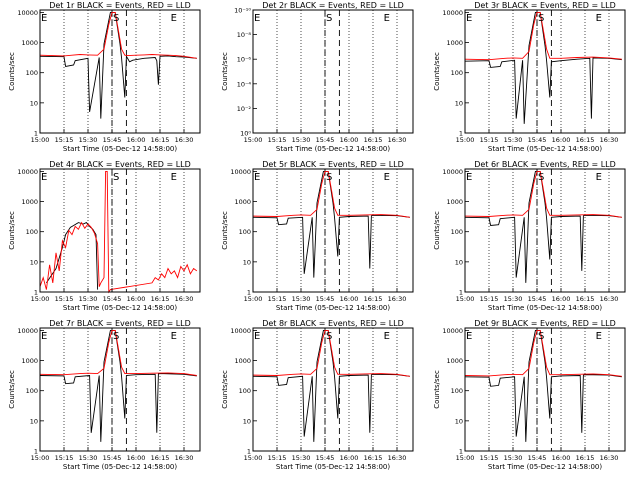  What do you see at coordinates (333, 5) in the screenshot?
I see `panel-title: Det 2r BLACK = Events, RED = LLD` at bounding box center [333, 5].